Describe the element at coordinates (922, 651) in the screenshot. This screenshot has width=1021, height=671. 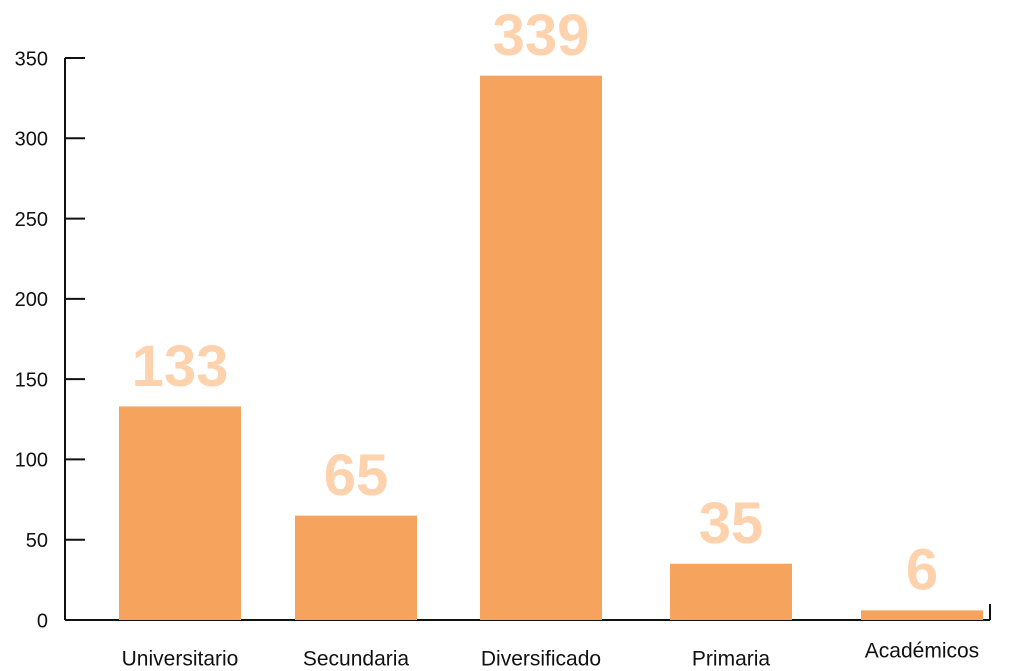
I see `x-tick-label: Académicos` at that location.